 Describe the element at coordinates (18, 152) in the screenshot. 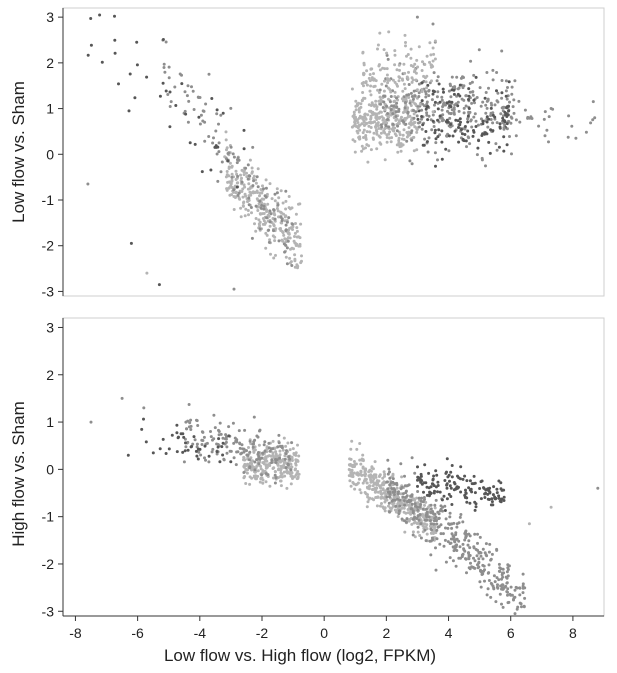

I see `top-y-axis-title: Low flow vs. Sham` at that location.